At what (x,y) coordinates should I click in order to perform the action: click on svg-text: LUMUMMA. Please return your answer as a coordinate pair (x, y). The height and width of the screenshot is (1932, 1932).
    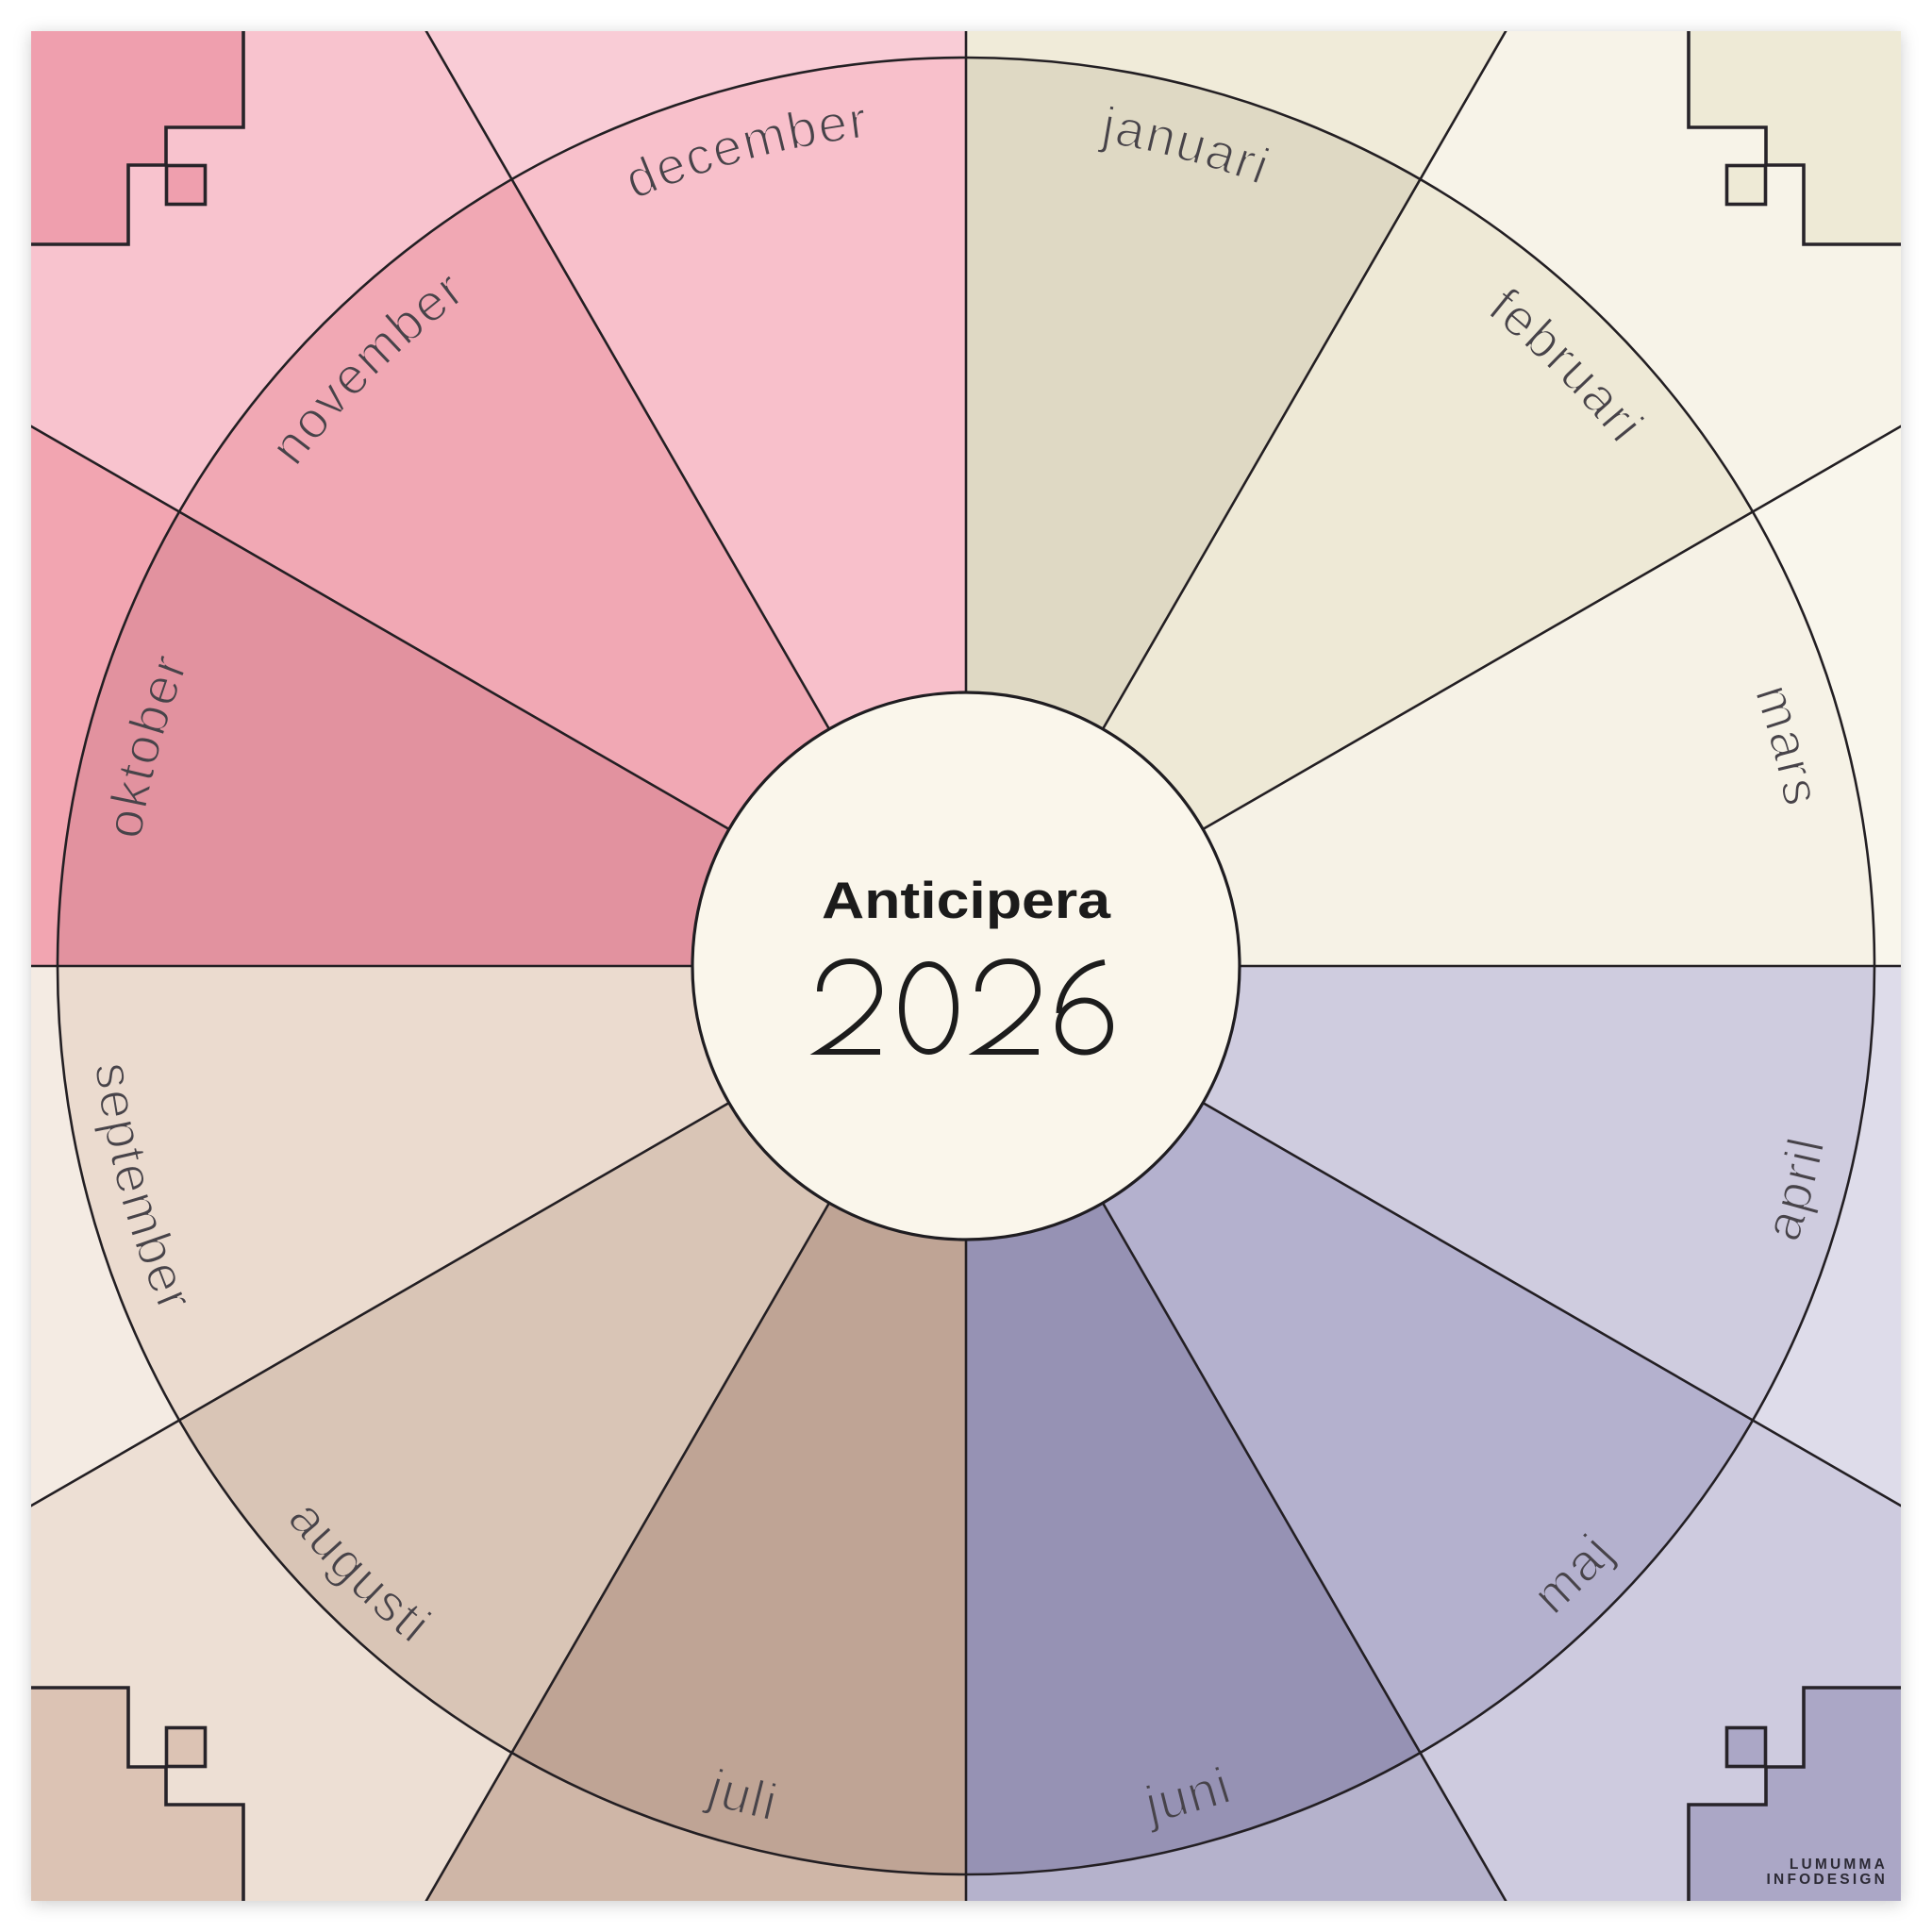
    Looking at the image, I should click on (1839, 1865).